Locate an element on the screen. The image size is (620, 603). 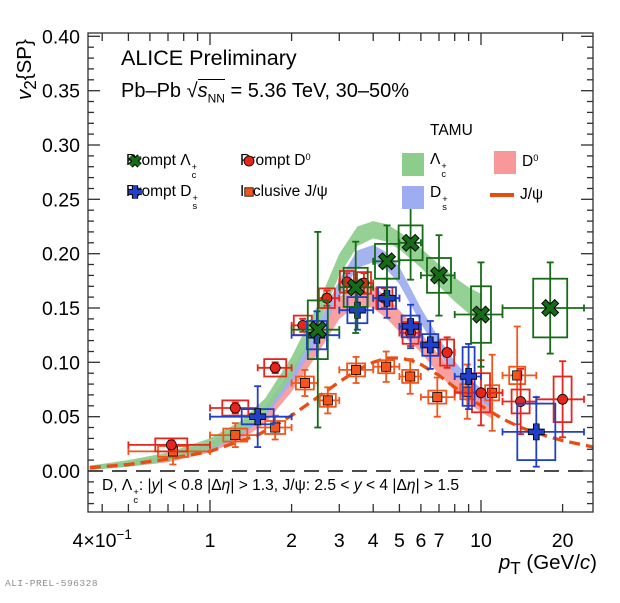
watermark-id: ALI-PREL-596328 is located at coordinates (52, 583).